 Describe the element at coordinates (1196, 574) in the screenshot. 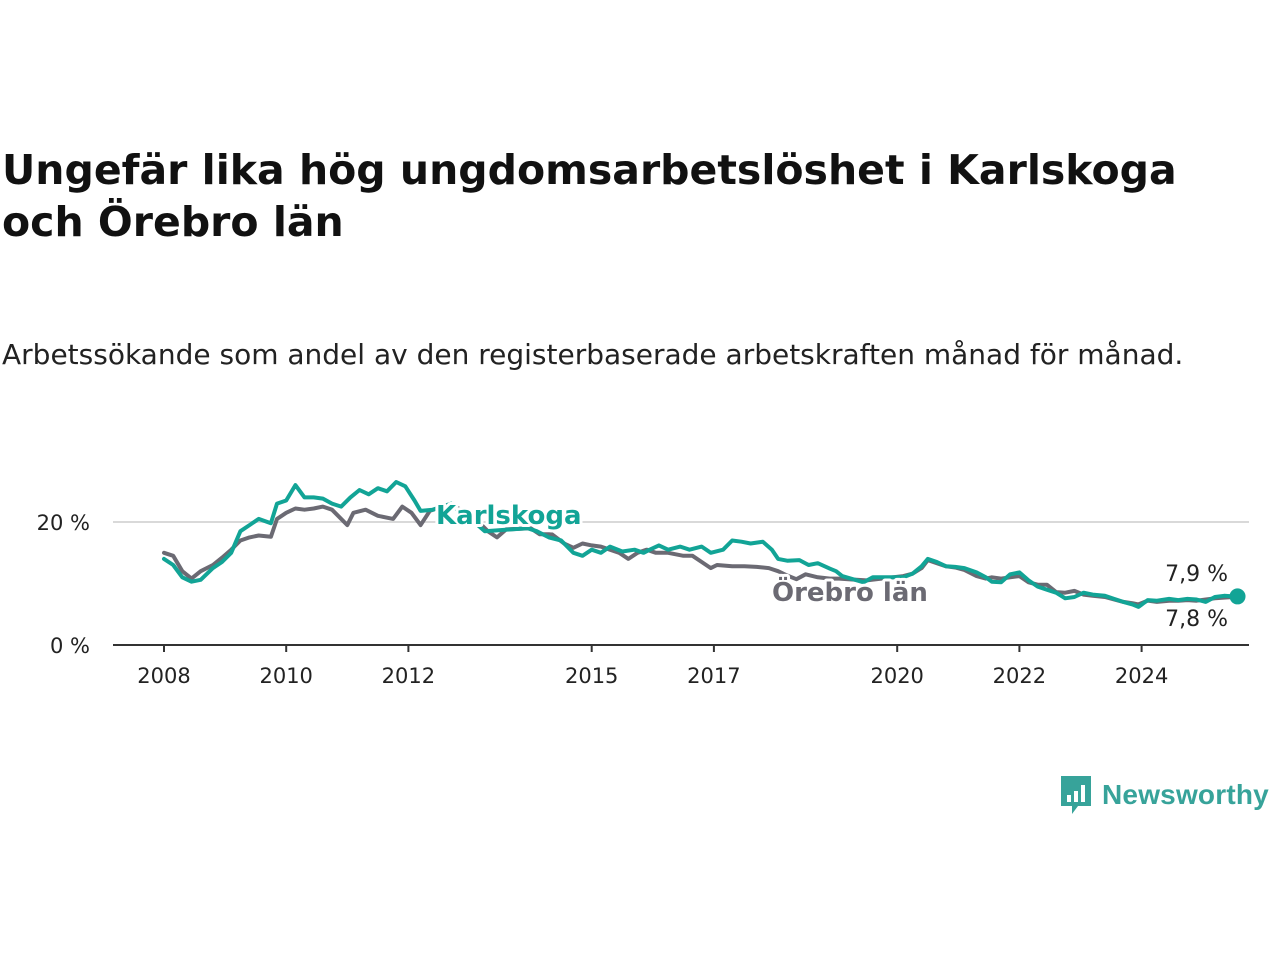

I see `end-value-label: 7,9 %` at that location.